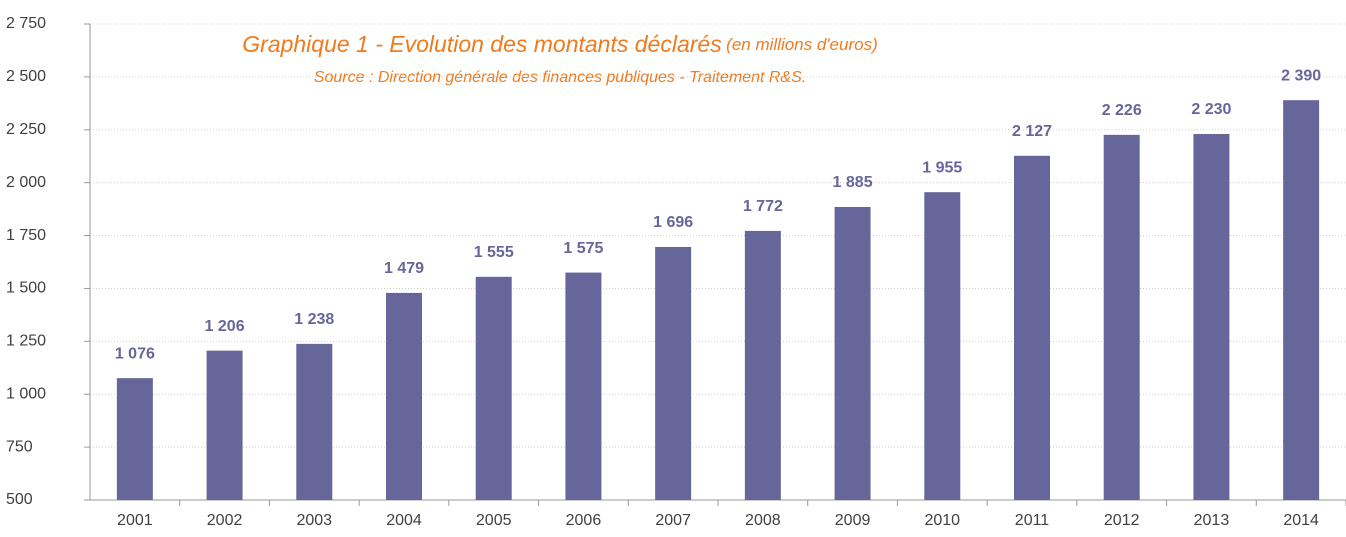 The height and width of the screenshot is (537, 1346). Describe the element at coordinates (26, 76) in the screenshot. I see `y-tick-label: 2 500` at that location.